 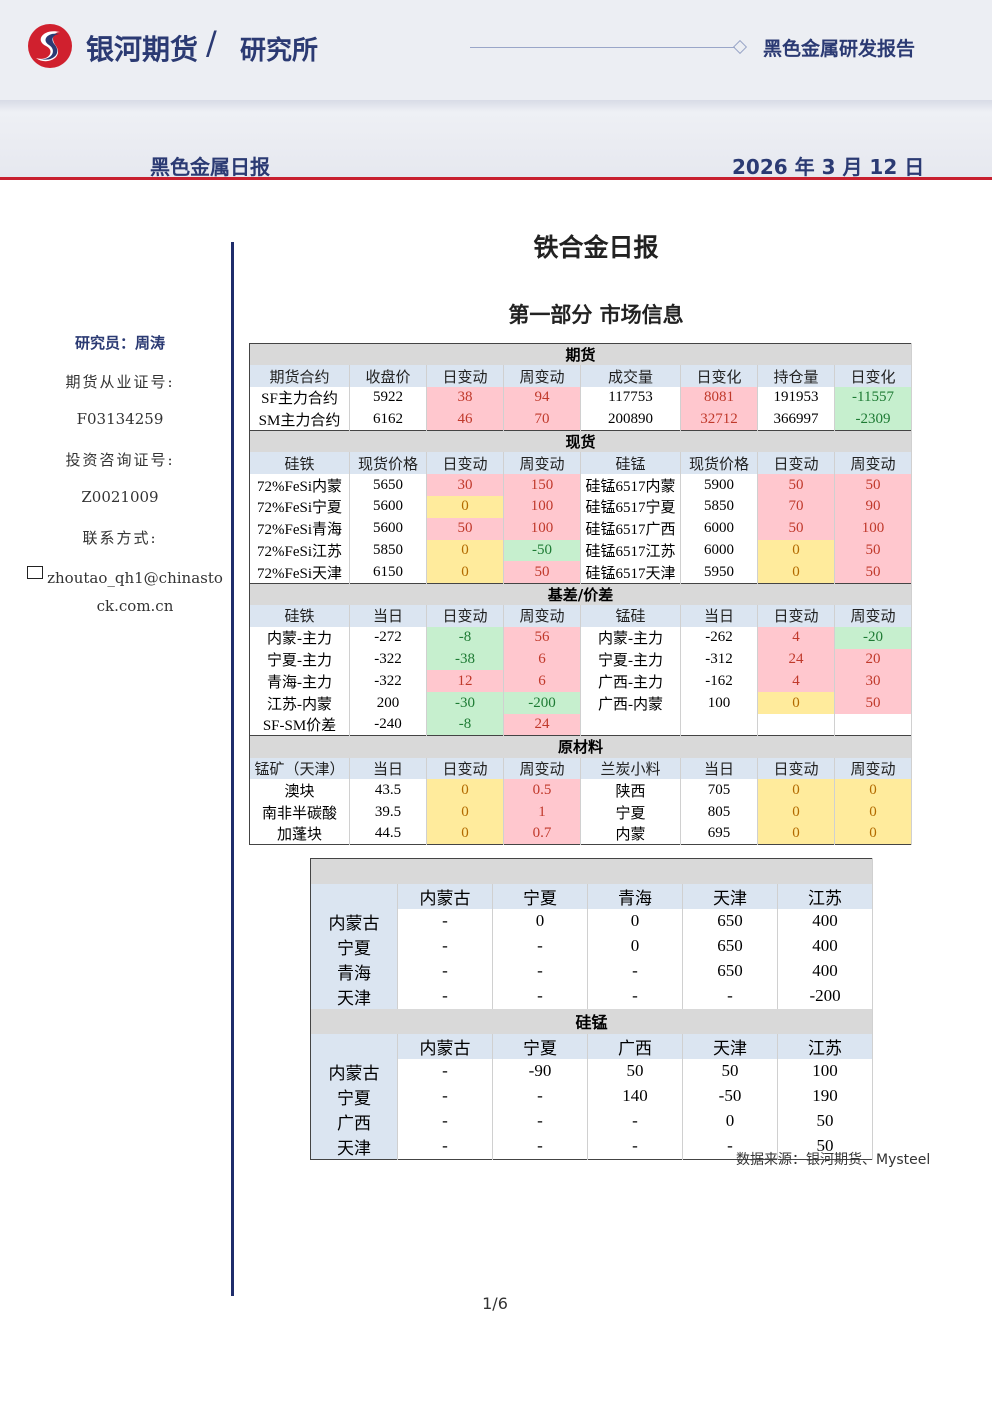 I want to click on header-cell: 天津, so click(x=730, y=896).